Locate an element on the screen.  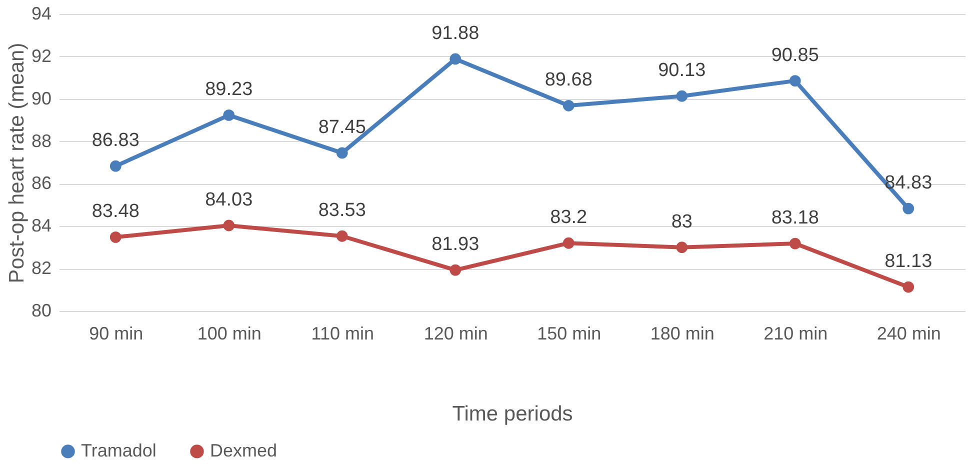
y-tick-label: 86 is located at coordinates (41, 183).